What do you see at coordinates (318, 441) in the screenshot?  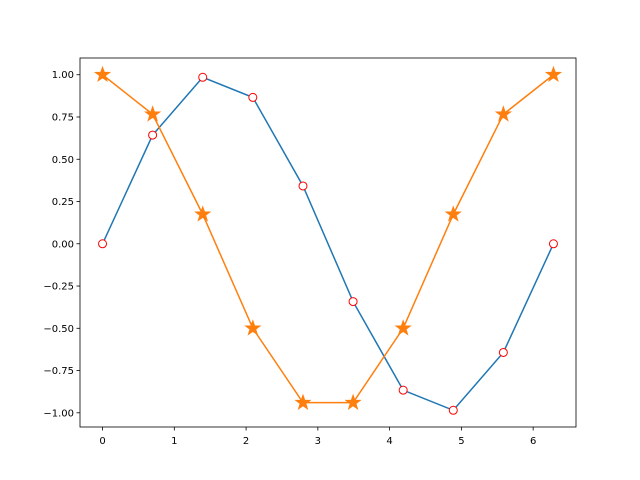 I see `x-tick-label: 3` at bounding box center [318, 441].